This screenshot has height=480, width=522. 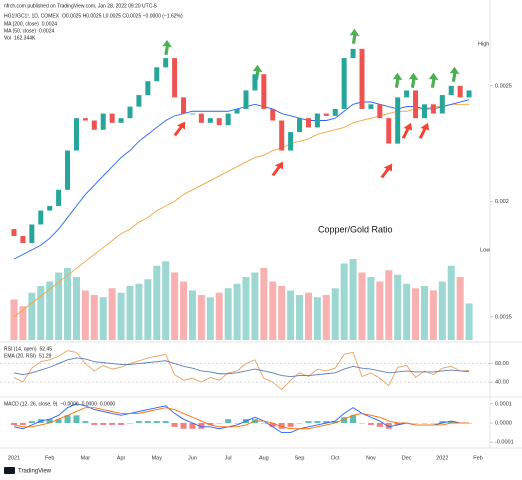 What do you see at coordinates (301, 150) in the screenshot?
I see `red-arrows` at bounding box center [301, 150].